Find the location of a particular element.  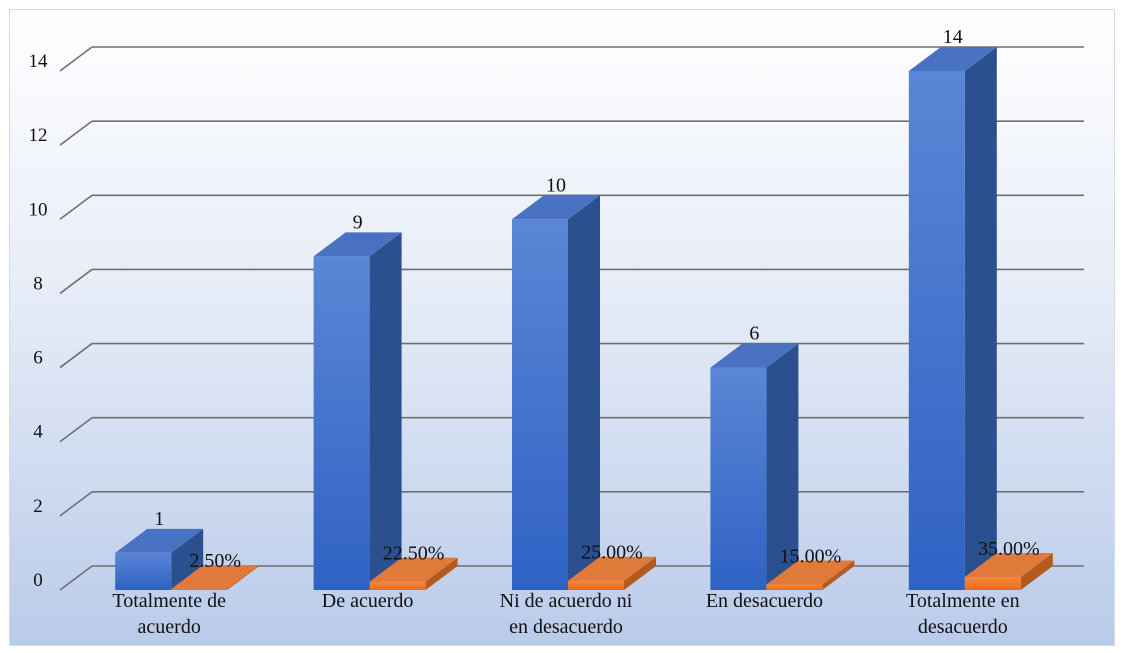

x-category-line: Totalmente en is located at coordinates (963, 601).